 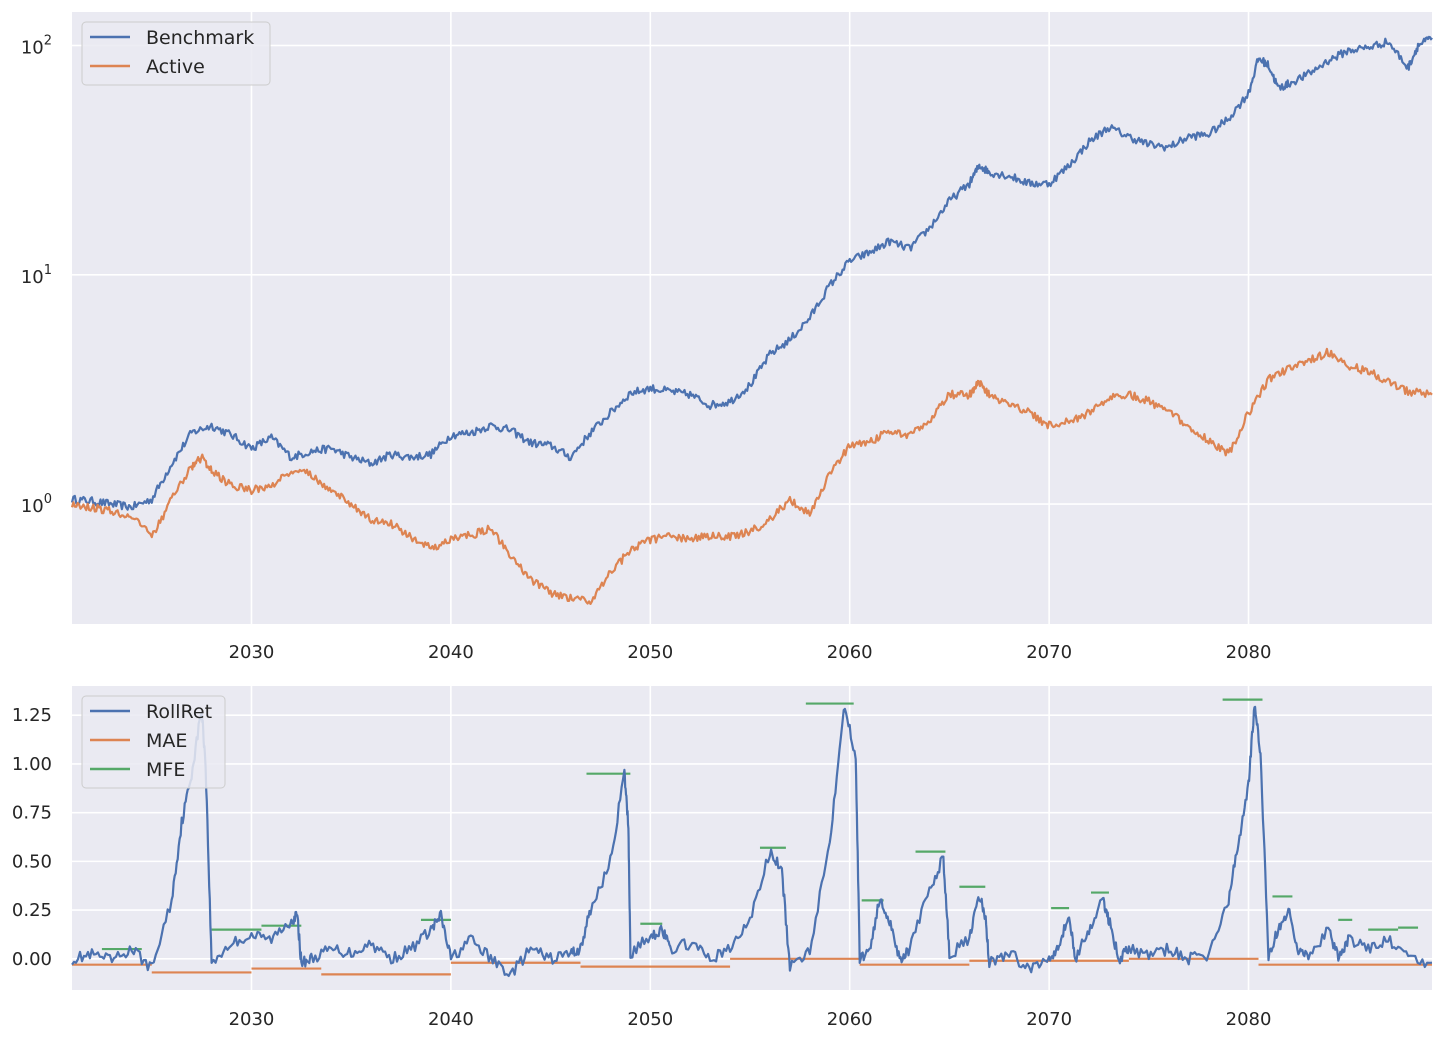 What do you see at coordinates (750, 1019) in the screenshot?
I see `bottom-x-tick-labels: 2030 2040 2050 2060 2070 2080` at bounding box center [750, 1019].